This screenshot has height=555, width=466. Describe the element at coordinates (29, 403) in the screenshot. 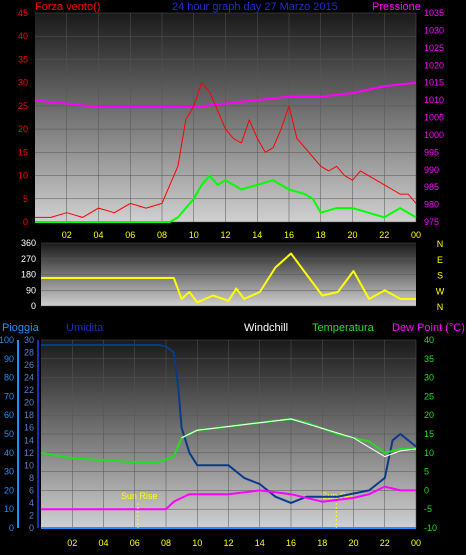

I see `humidity-axis-tick: 20` at that location.